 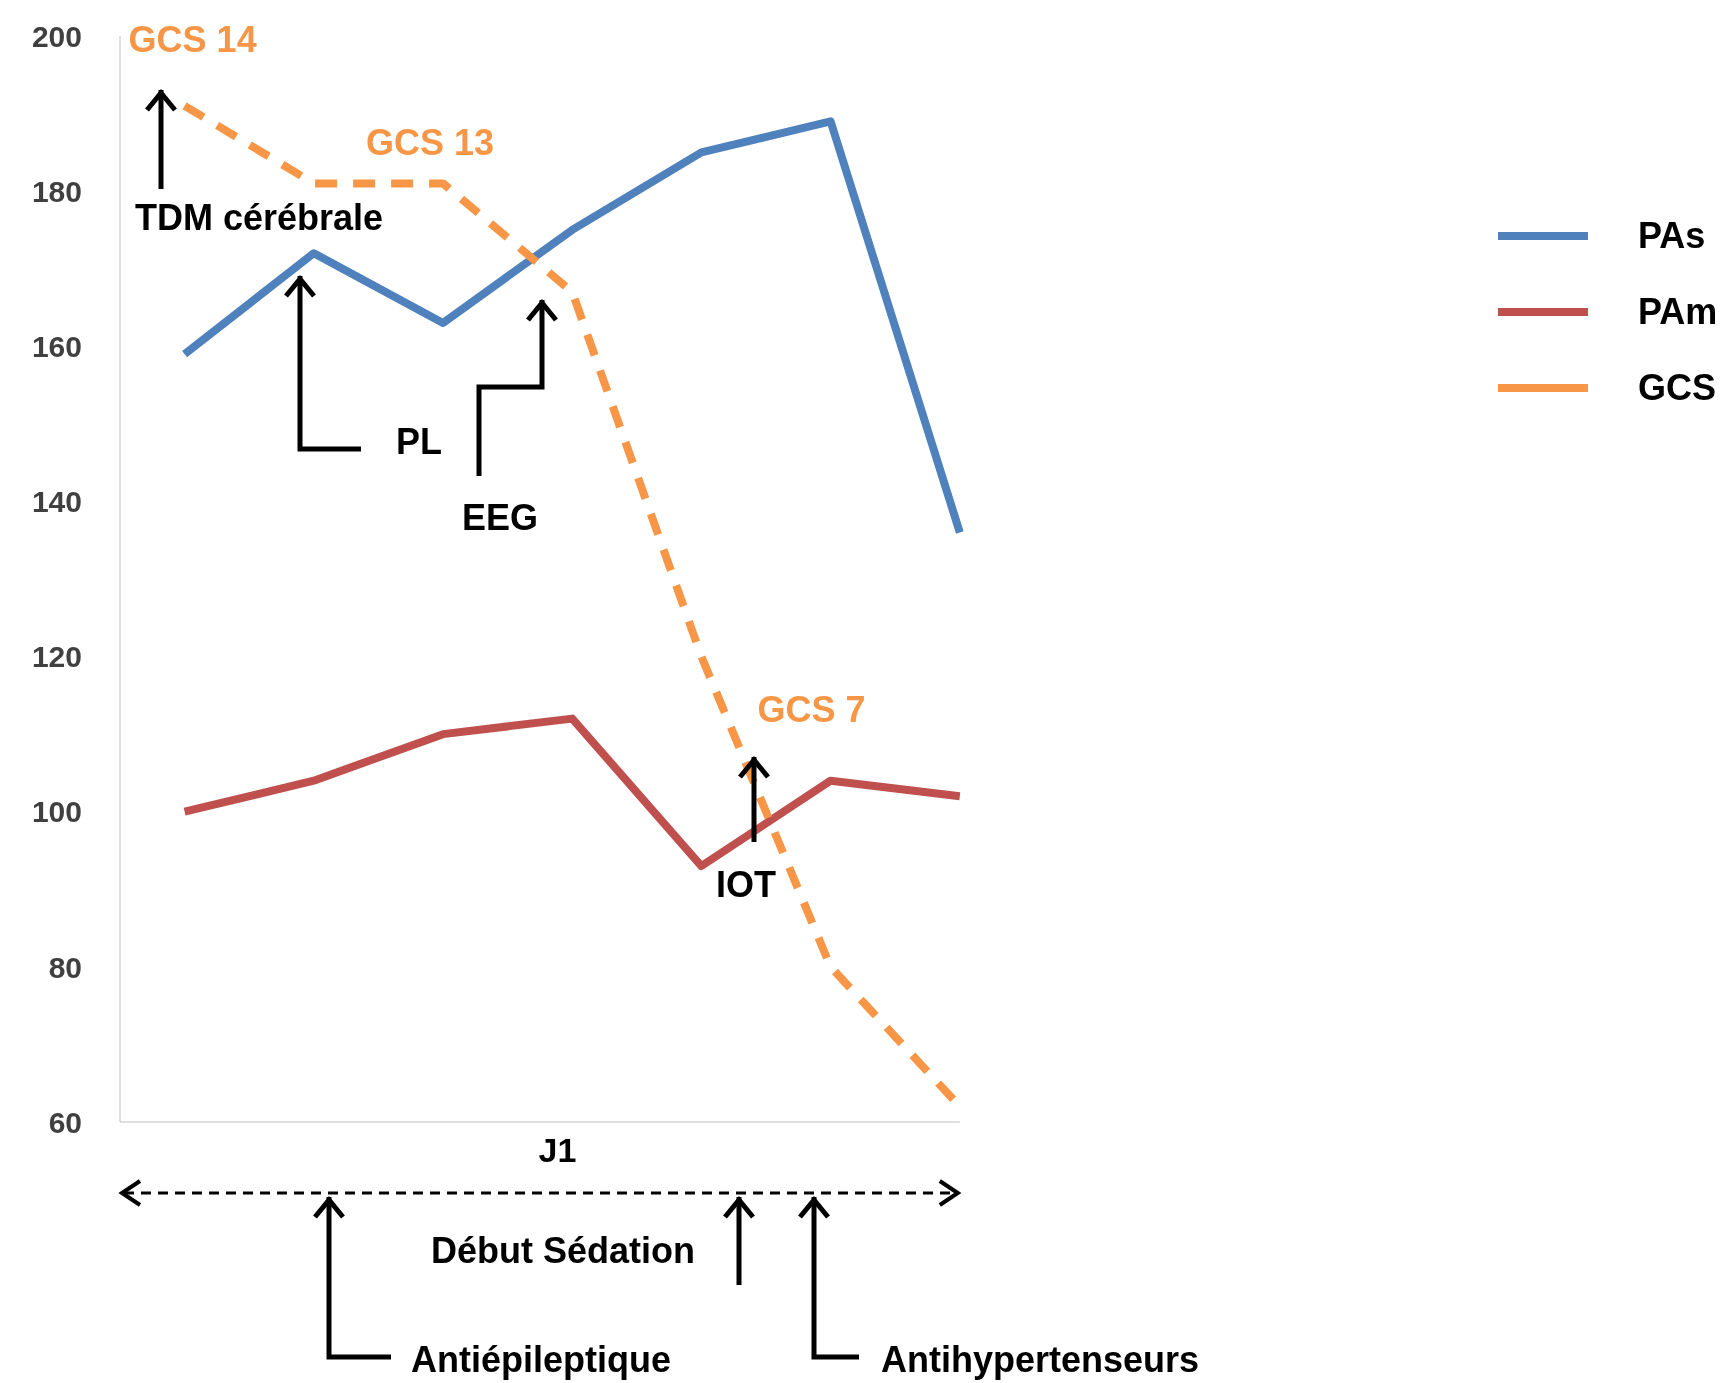 What do you see at coordinates (259, 217) in the screenshot?
I see `annotation: TDM cérébrale` at bounding box center [259, 217].